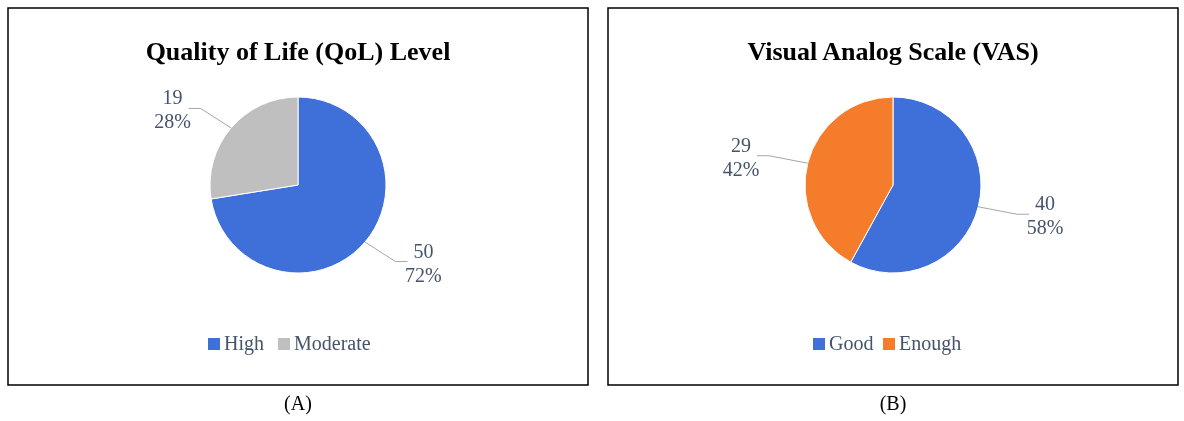 Image resolution: width=1184 pixels, height=421 pixels. I want to click on pie-slice, so click(298, 185).